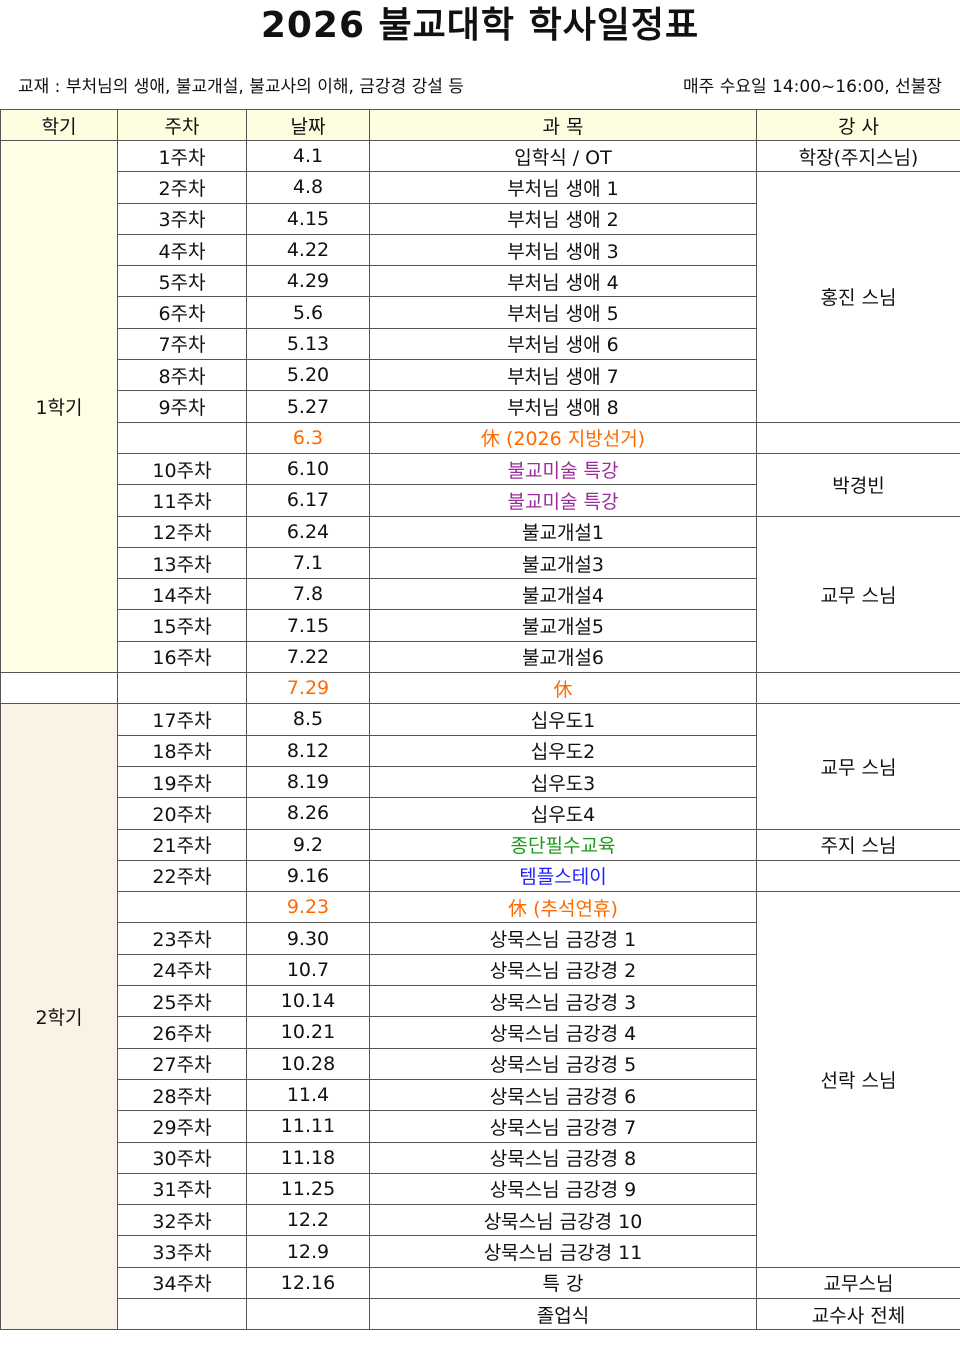  What do you see at coordinates (308, 1032) in the screenshot?
I see `date-cell: 10.21` at bounding box center [308, 1032].